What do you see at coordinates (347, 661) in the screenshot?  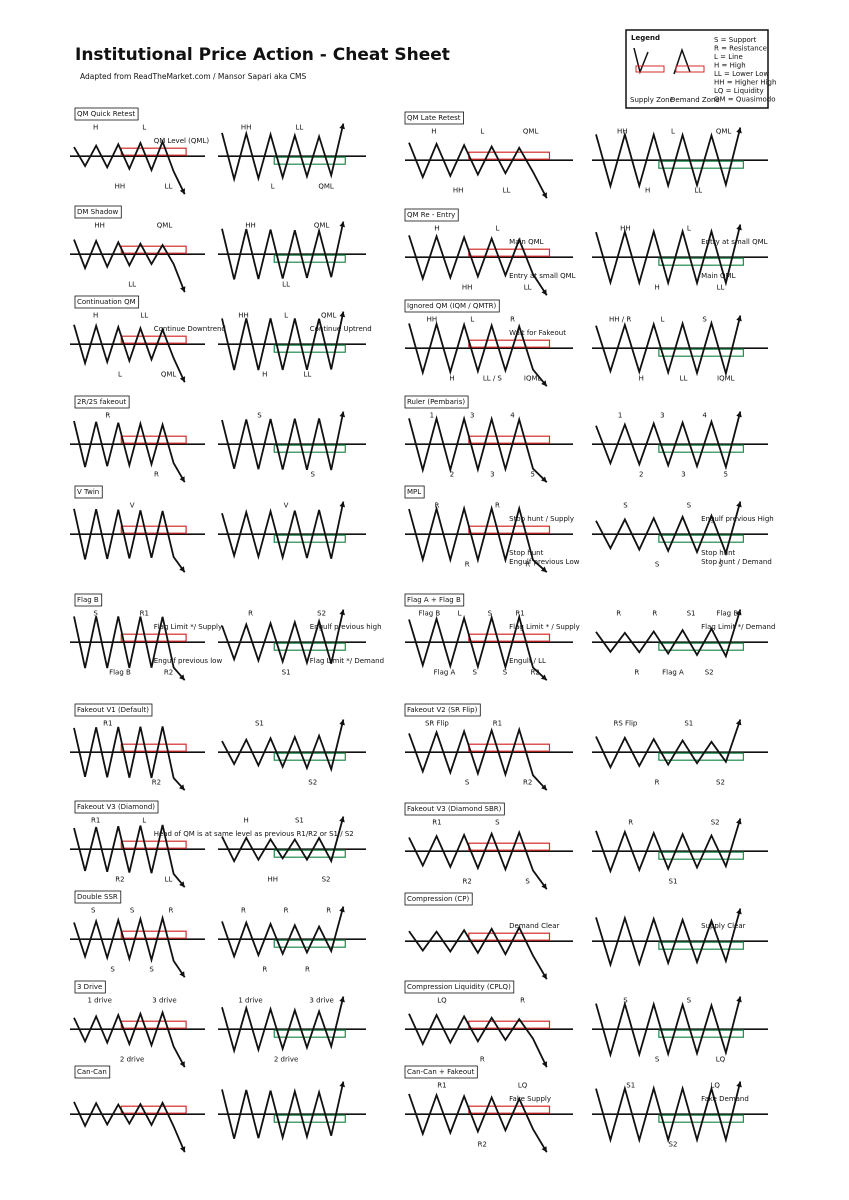 I see `diagram-note: Flag Limit */ Demand` at bounding box center [347, 661].